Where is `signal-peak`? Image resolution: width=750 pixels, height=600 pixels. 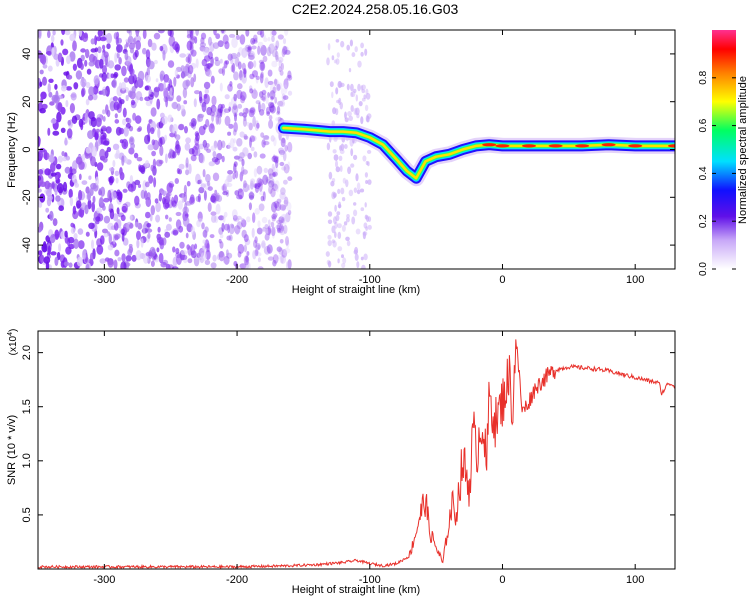 signal-peak is located at coordinates (489, 145).